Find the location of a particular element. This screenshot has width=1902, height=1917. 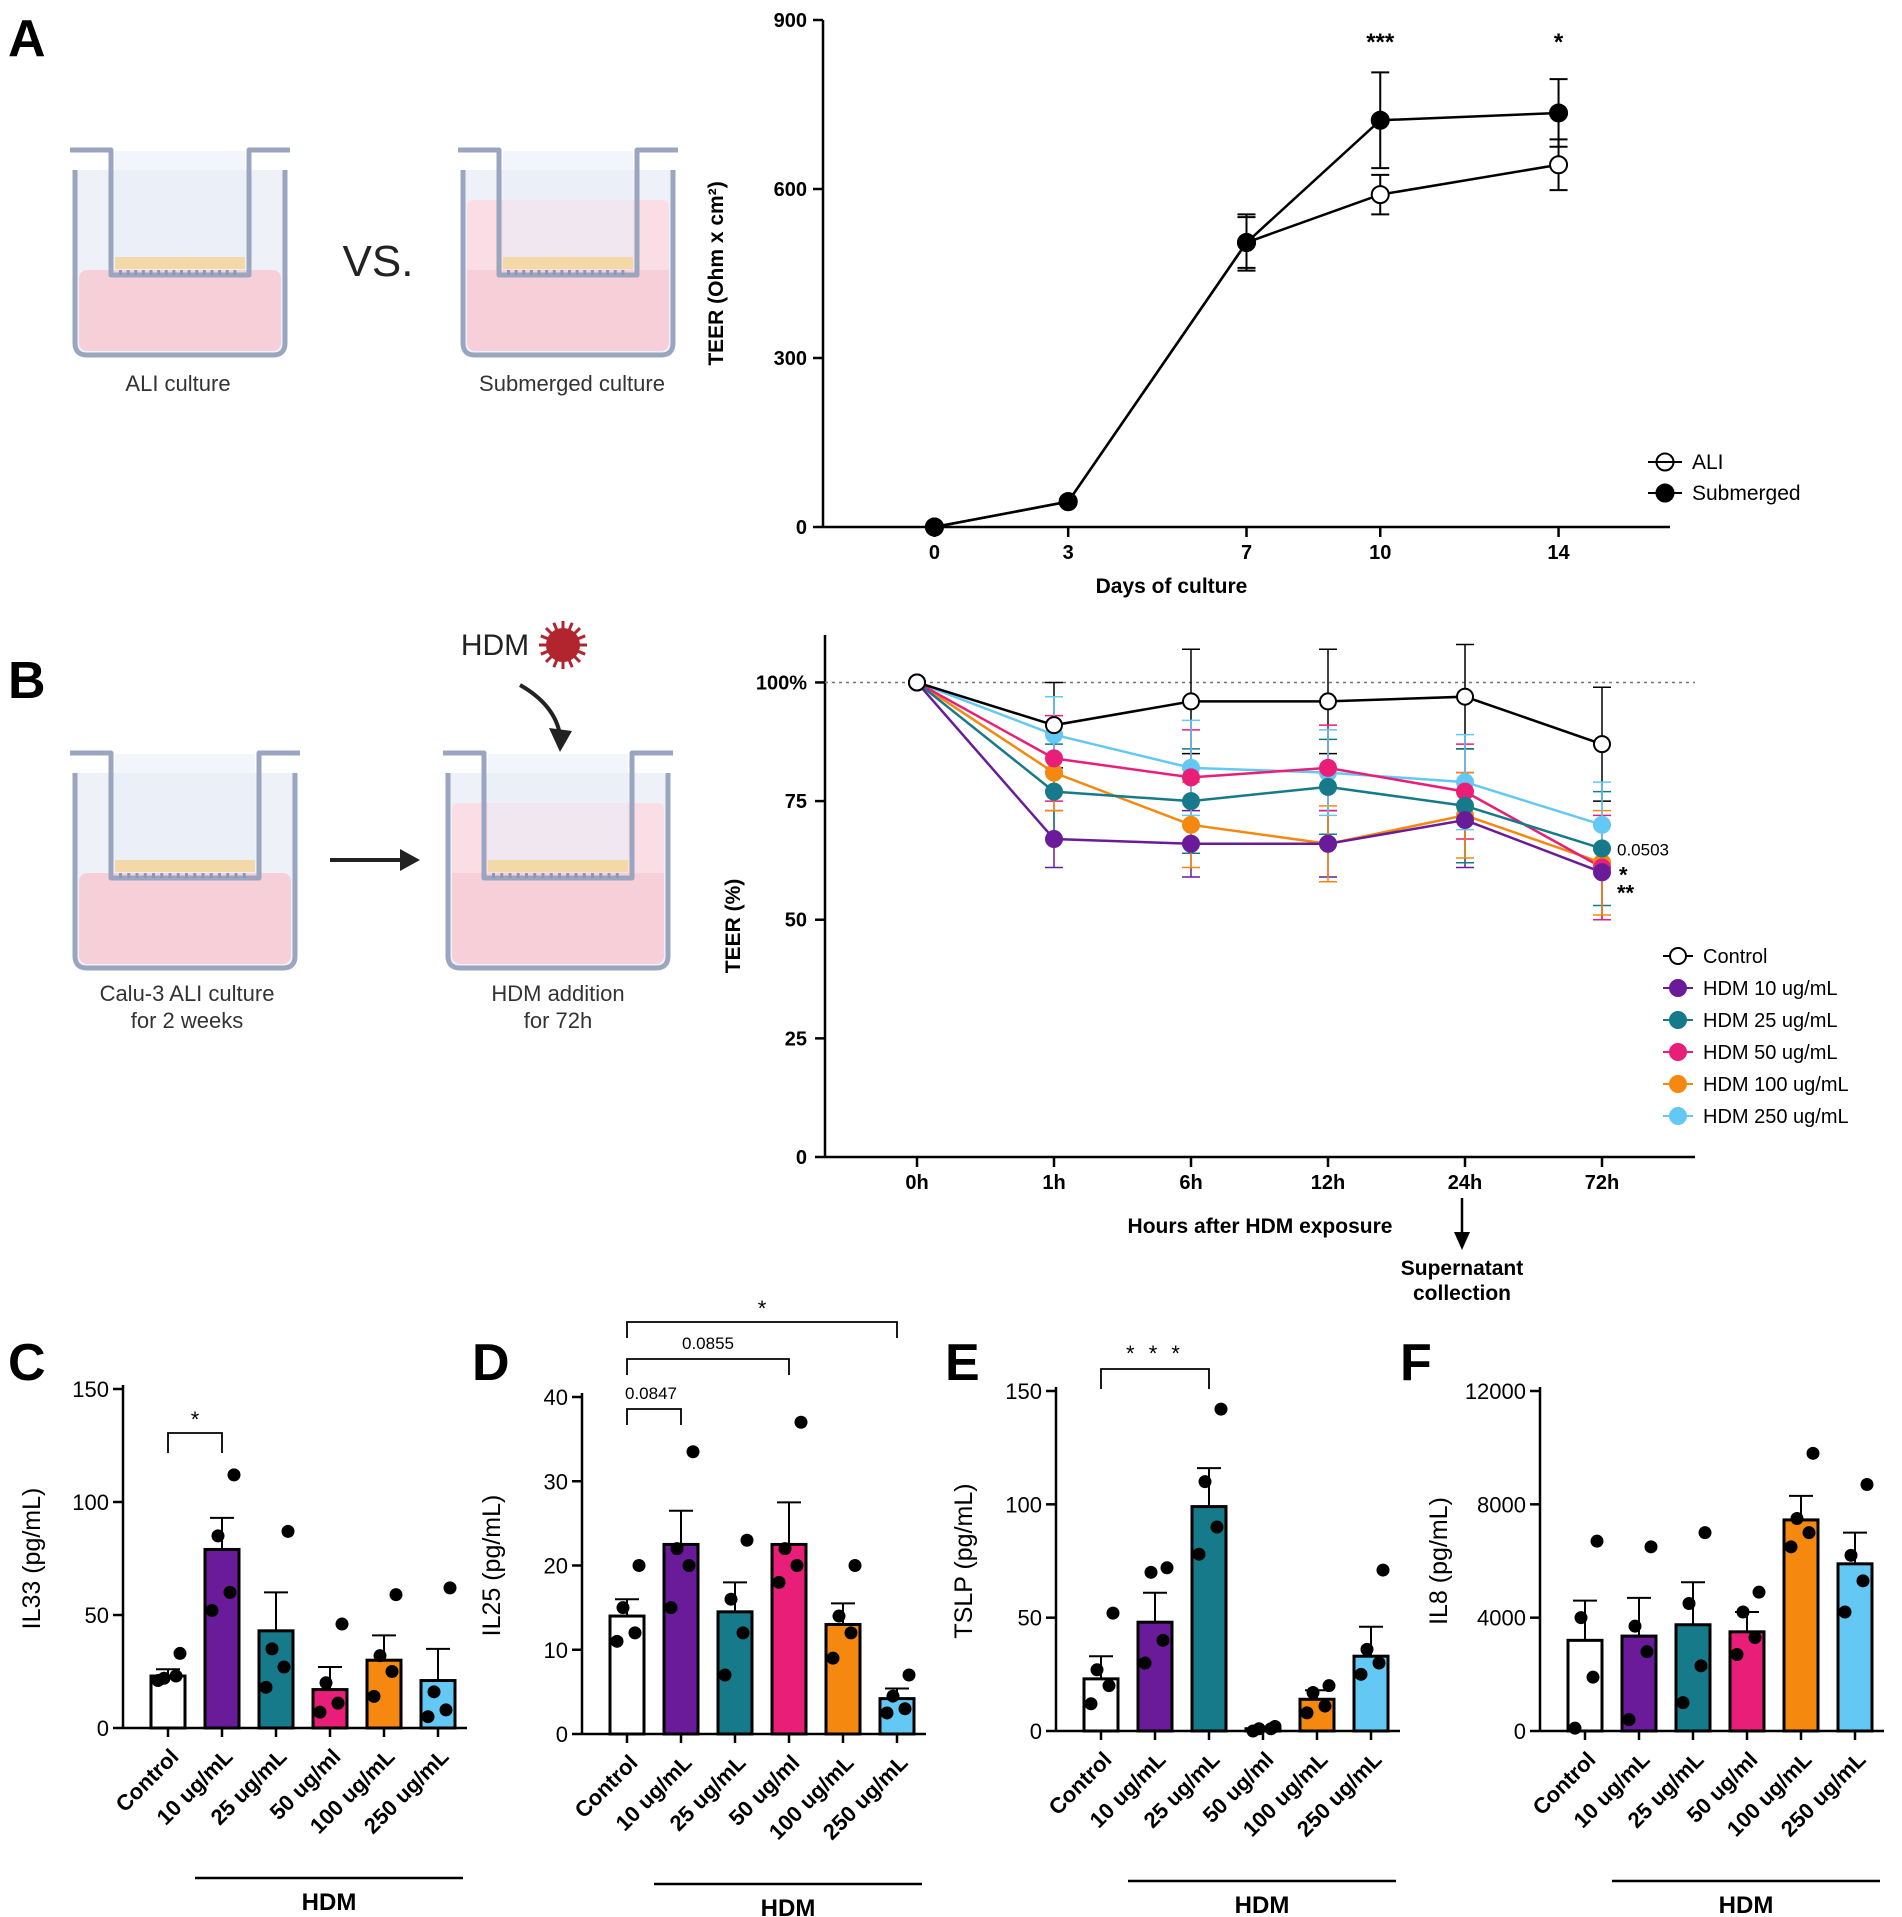

legend-label: Control is located at coordinates (1735, 957).